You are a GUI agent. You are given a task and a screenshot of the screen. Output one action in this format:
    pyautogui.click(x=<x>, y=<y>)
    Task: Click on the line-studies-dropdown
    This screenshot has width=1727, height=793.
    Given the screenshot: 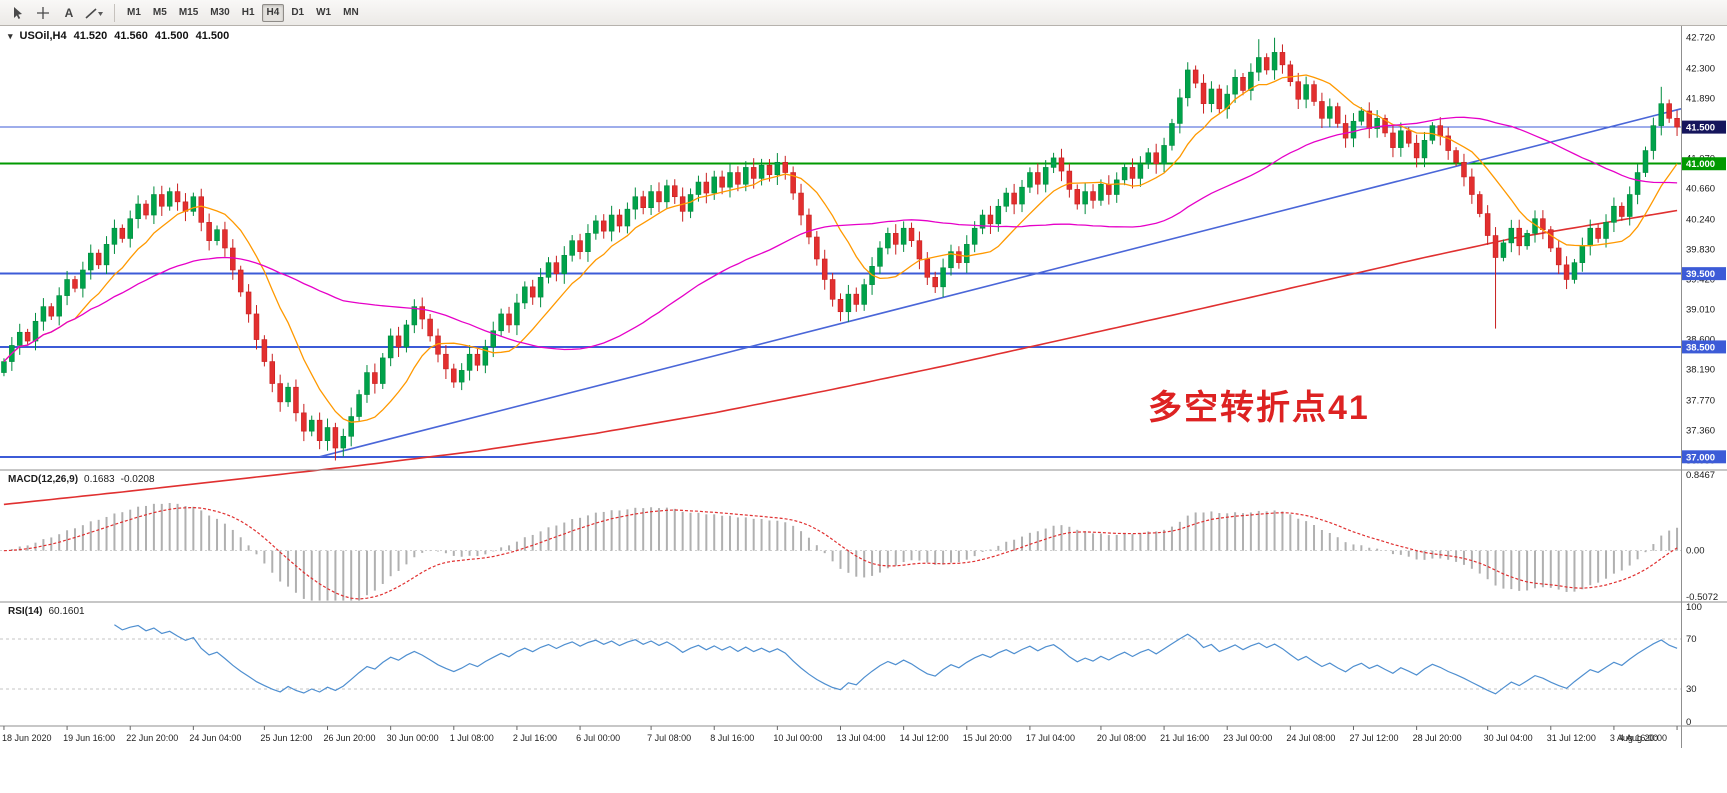 What is the action you would take?
    pyautogui.click(x=95, y=13)
    